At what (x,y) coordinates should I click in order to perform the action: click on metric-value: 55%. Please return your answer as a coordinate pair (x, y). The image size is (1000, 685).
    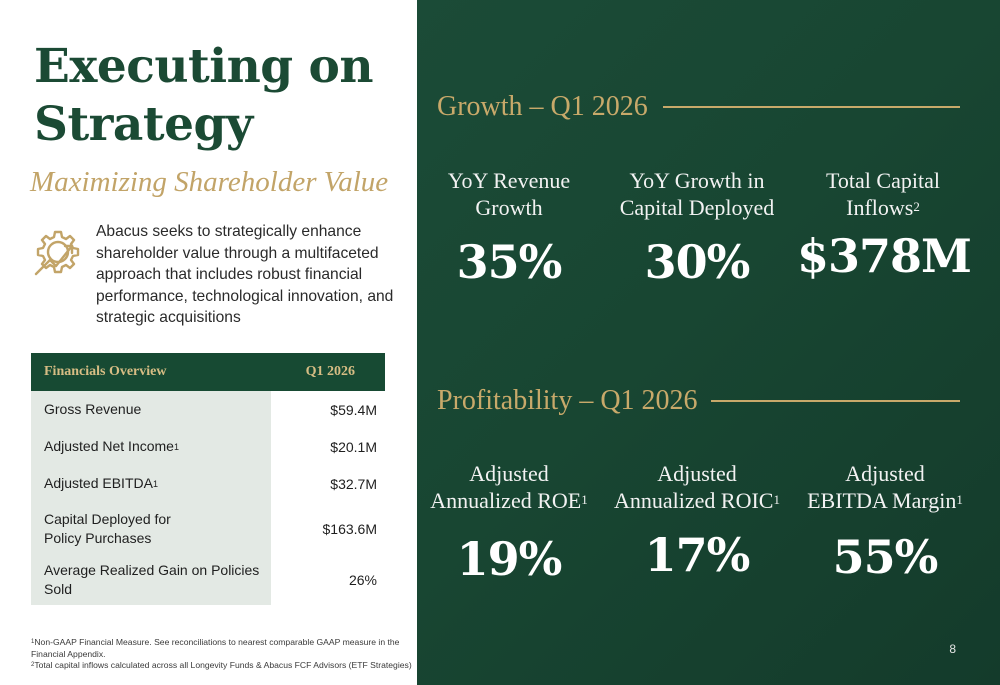
    Looking at the image, I should click on (885, 557).